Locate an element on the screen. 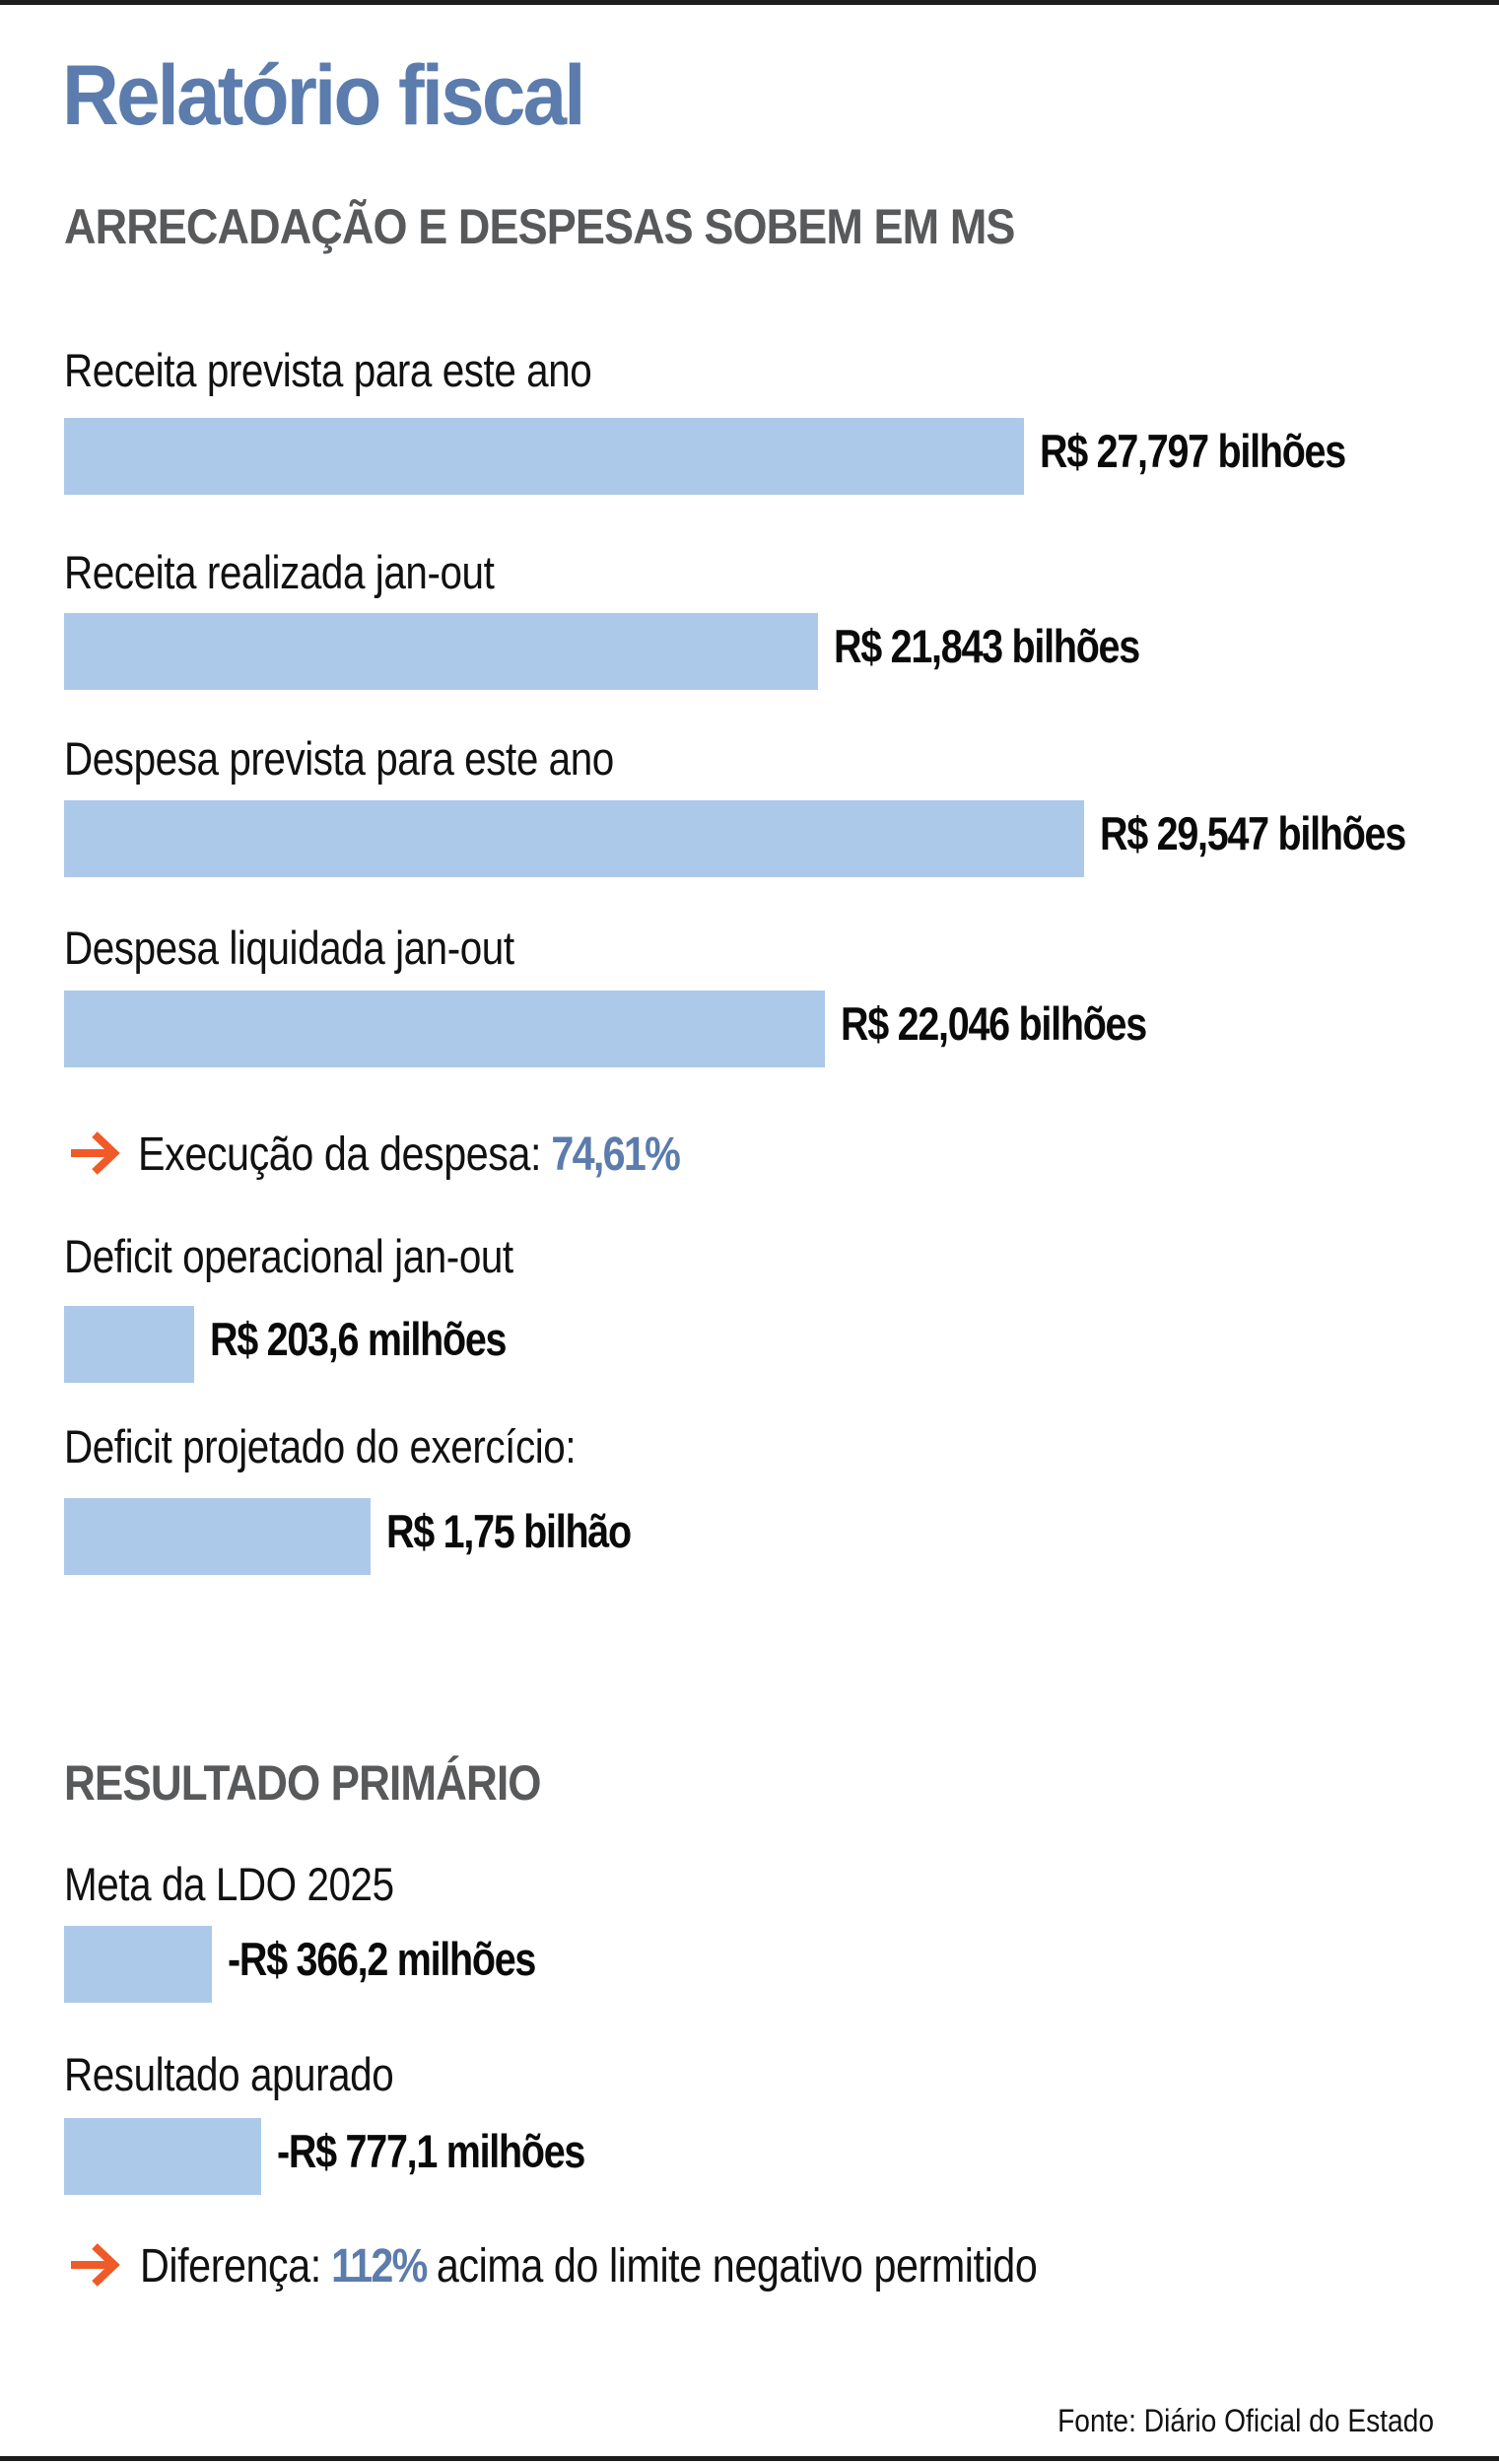 The height and width of the screenshot is (2464, 1499). category-label: Deficit projetado do exercício: is located at coordinates (321, 1446).